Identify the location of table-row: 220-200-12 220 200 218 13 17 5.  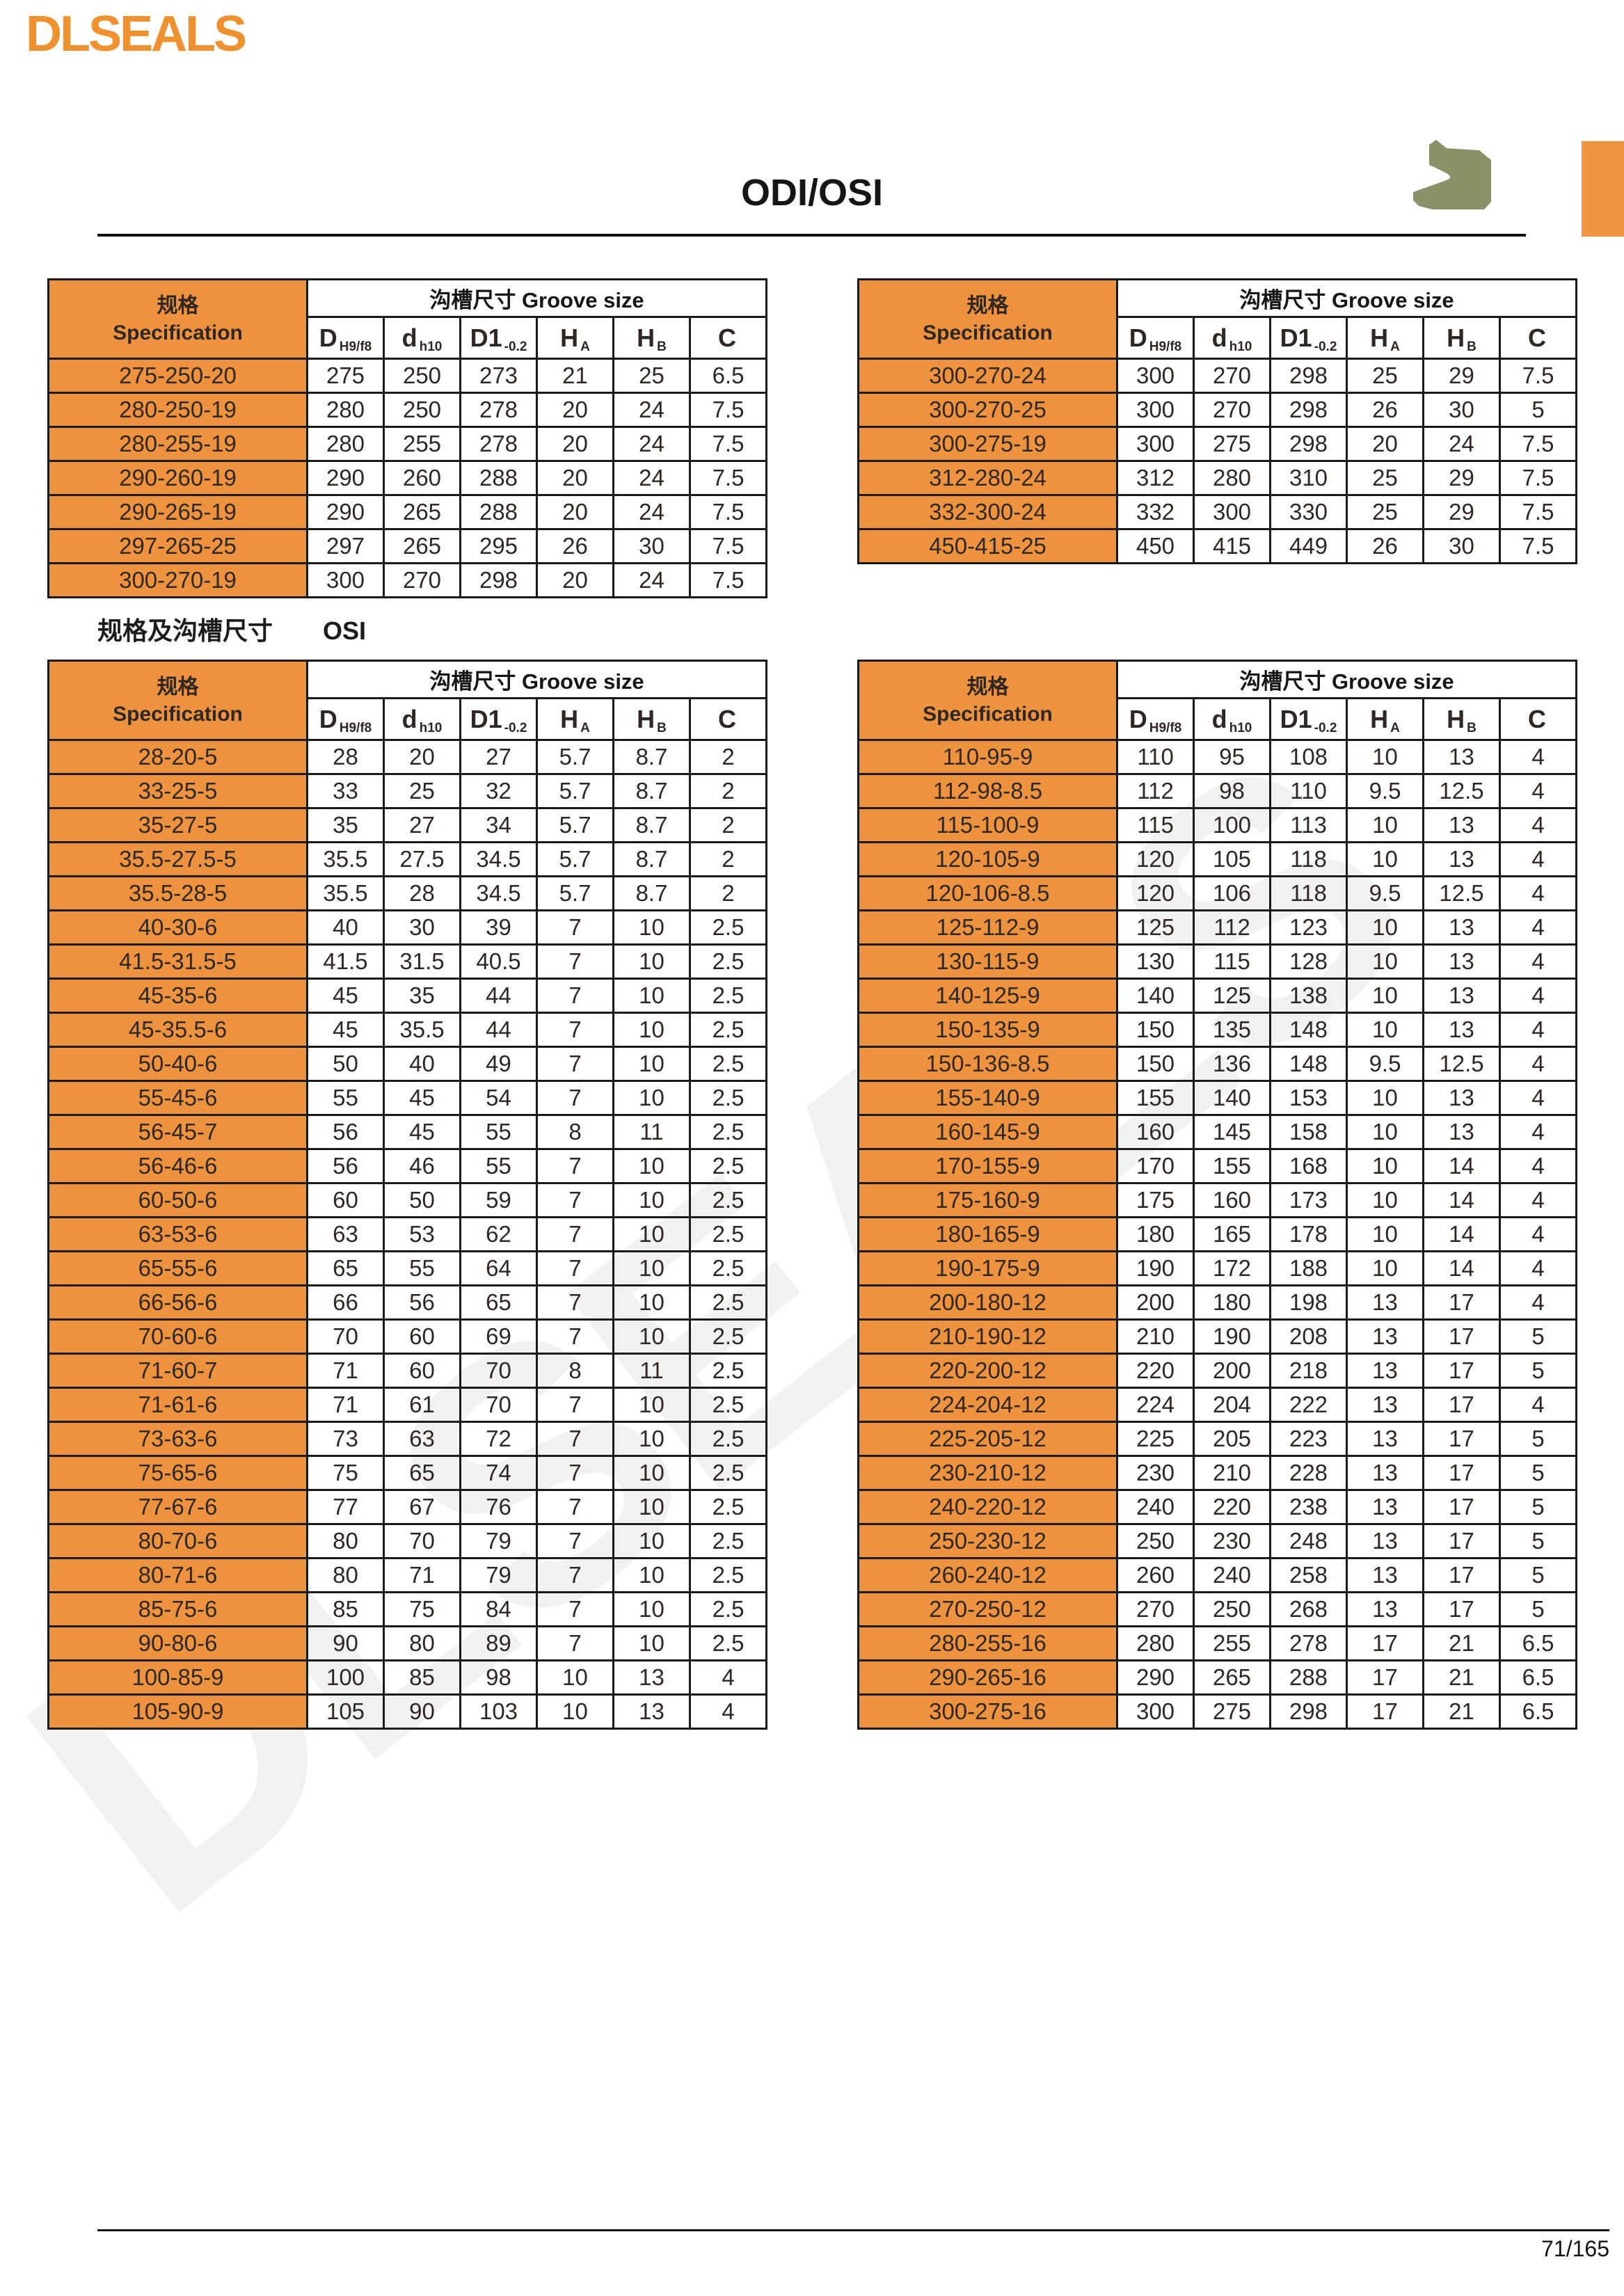
(1217, 1371).